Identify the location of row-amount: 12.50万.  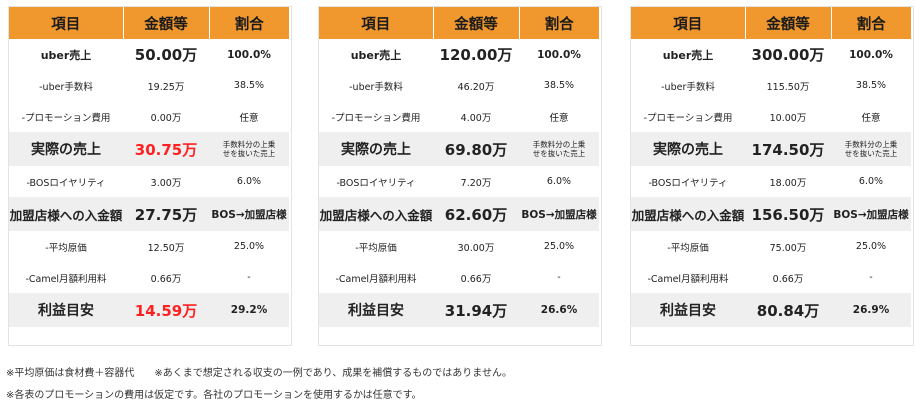
(166, 248).